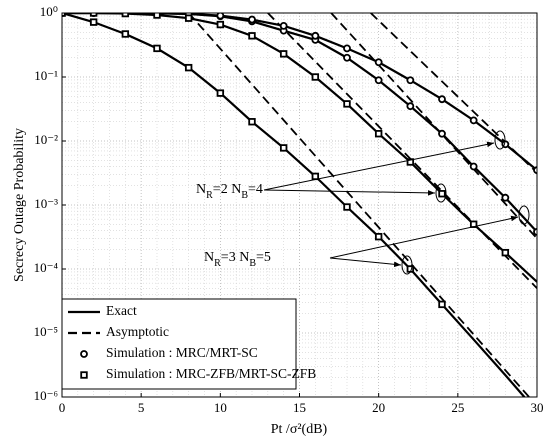 This screenshot has height=443, width=550. What do you see at coordinates (299, 429) in the screenshot?
I see `x-axis-label: Pt /σ²(dB)` at bounding box center [299, 429].